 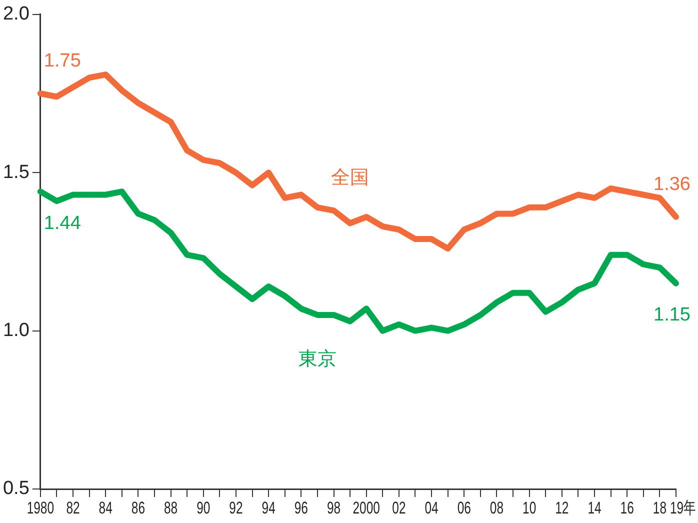 I want to click on x-tick-label: 16, so click(x=627, y=509).